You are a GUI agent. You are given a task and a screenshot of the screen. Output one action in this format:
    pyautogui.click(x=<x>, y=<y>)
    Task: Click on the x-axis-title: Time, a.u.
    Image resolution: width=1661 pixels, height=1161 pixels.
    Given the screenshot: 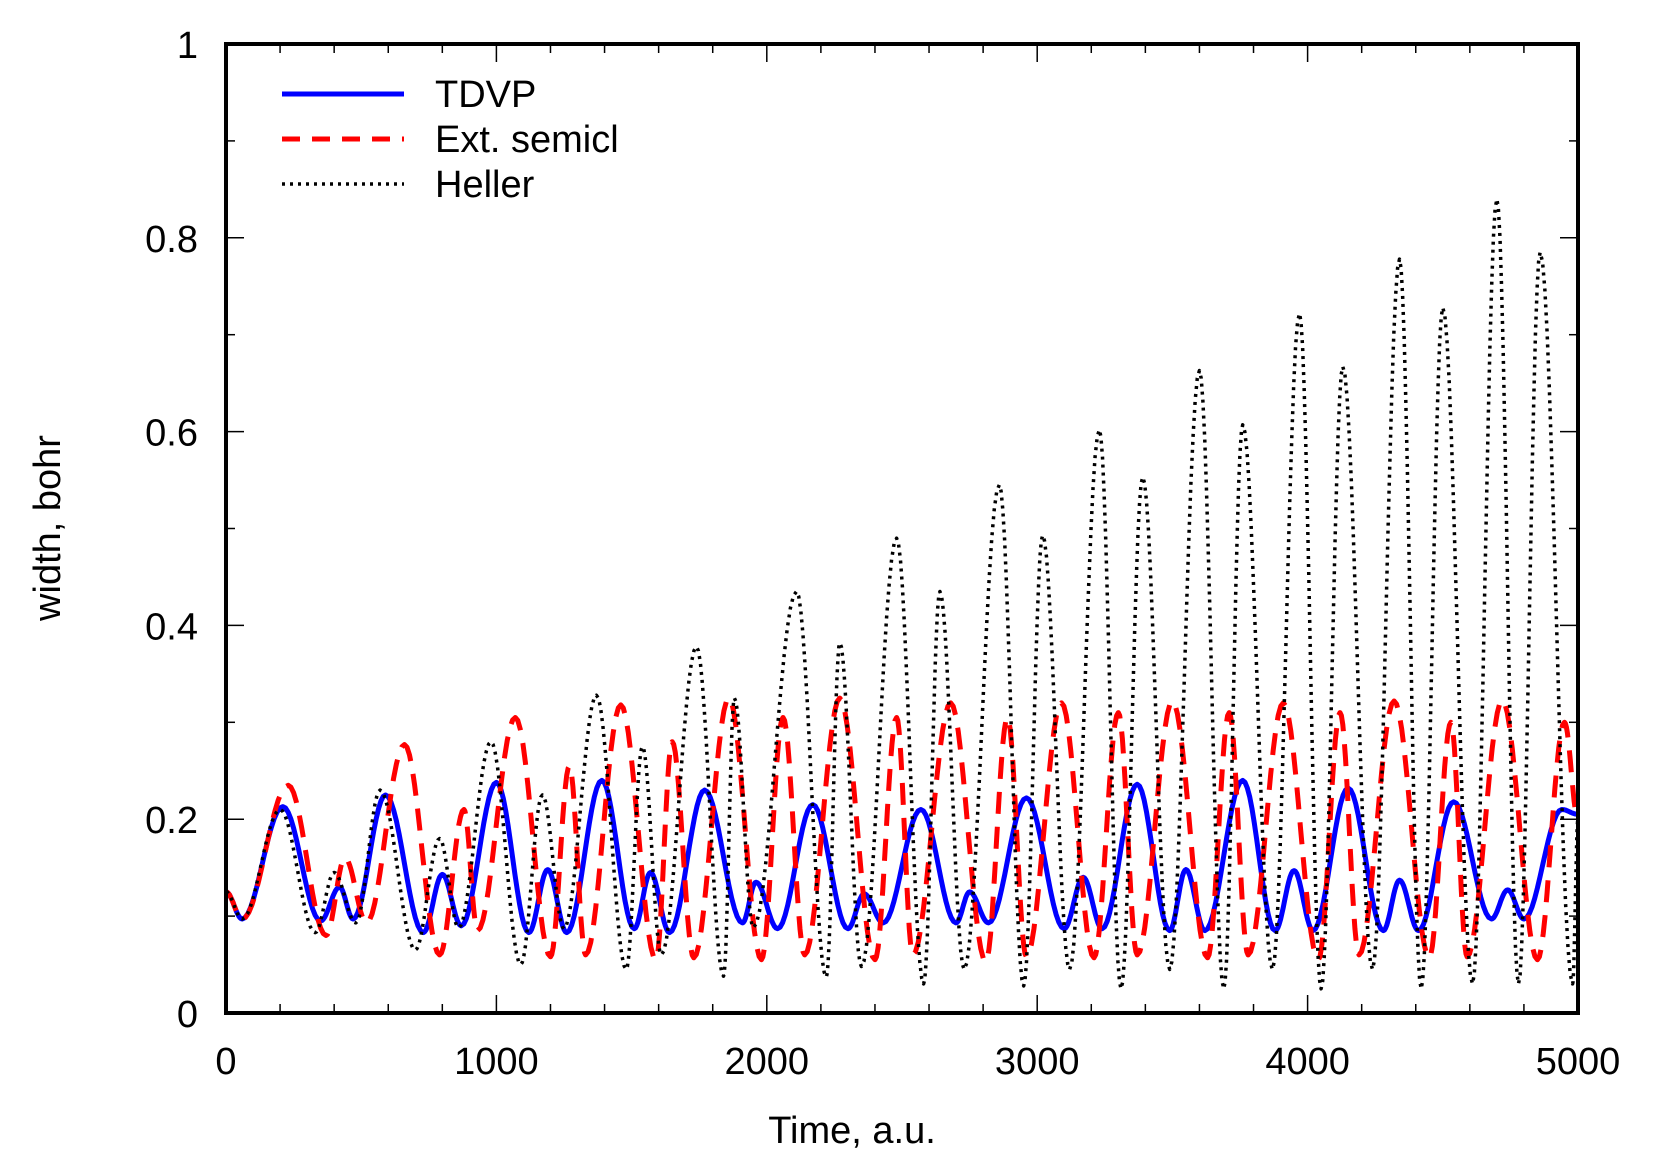 What is the action you would take?
    pyautogui.click(x=852, y=1131)
    